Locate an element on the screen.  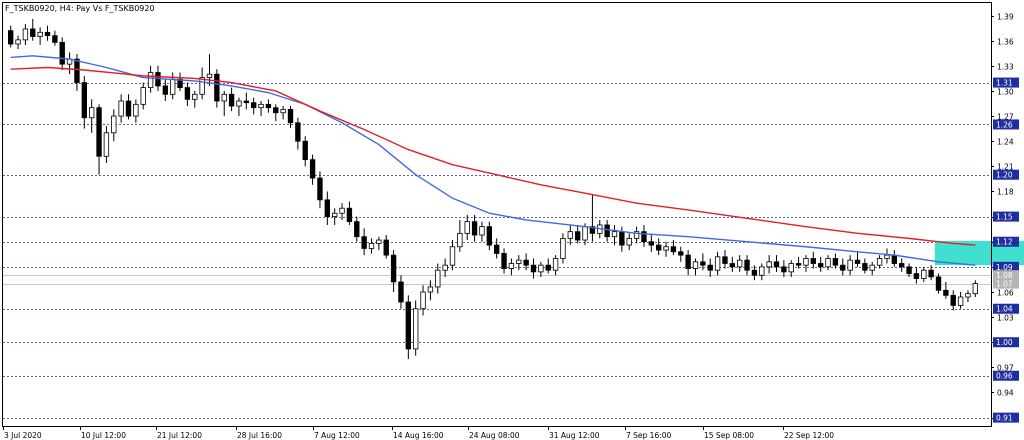
x-tick-label: 21 Jul 12:00 is located at coordinates (179, 435).